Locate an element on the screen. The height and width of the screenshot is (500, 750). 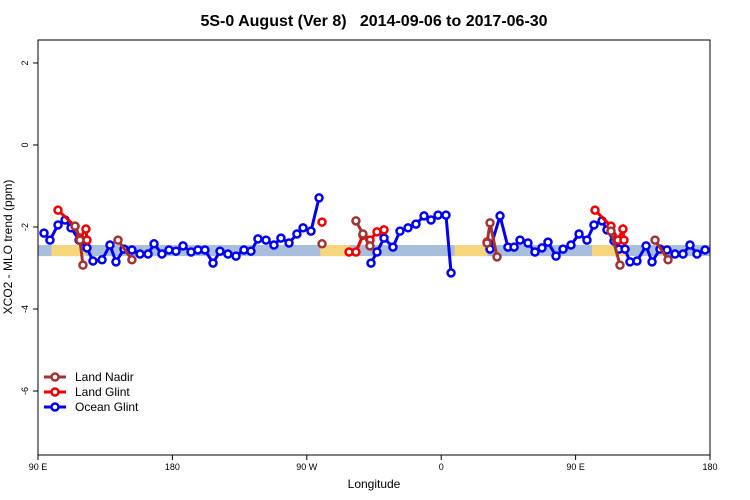
y-tick-label: 0 is located at coordinates (25, 144).